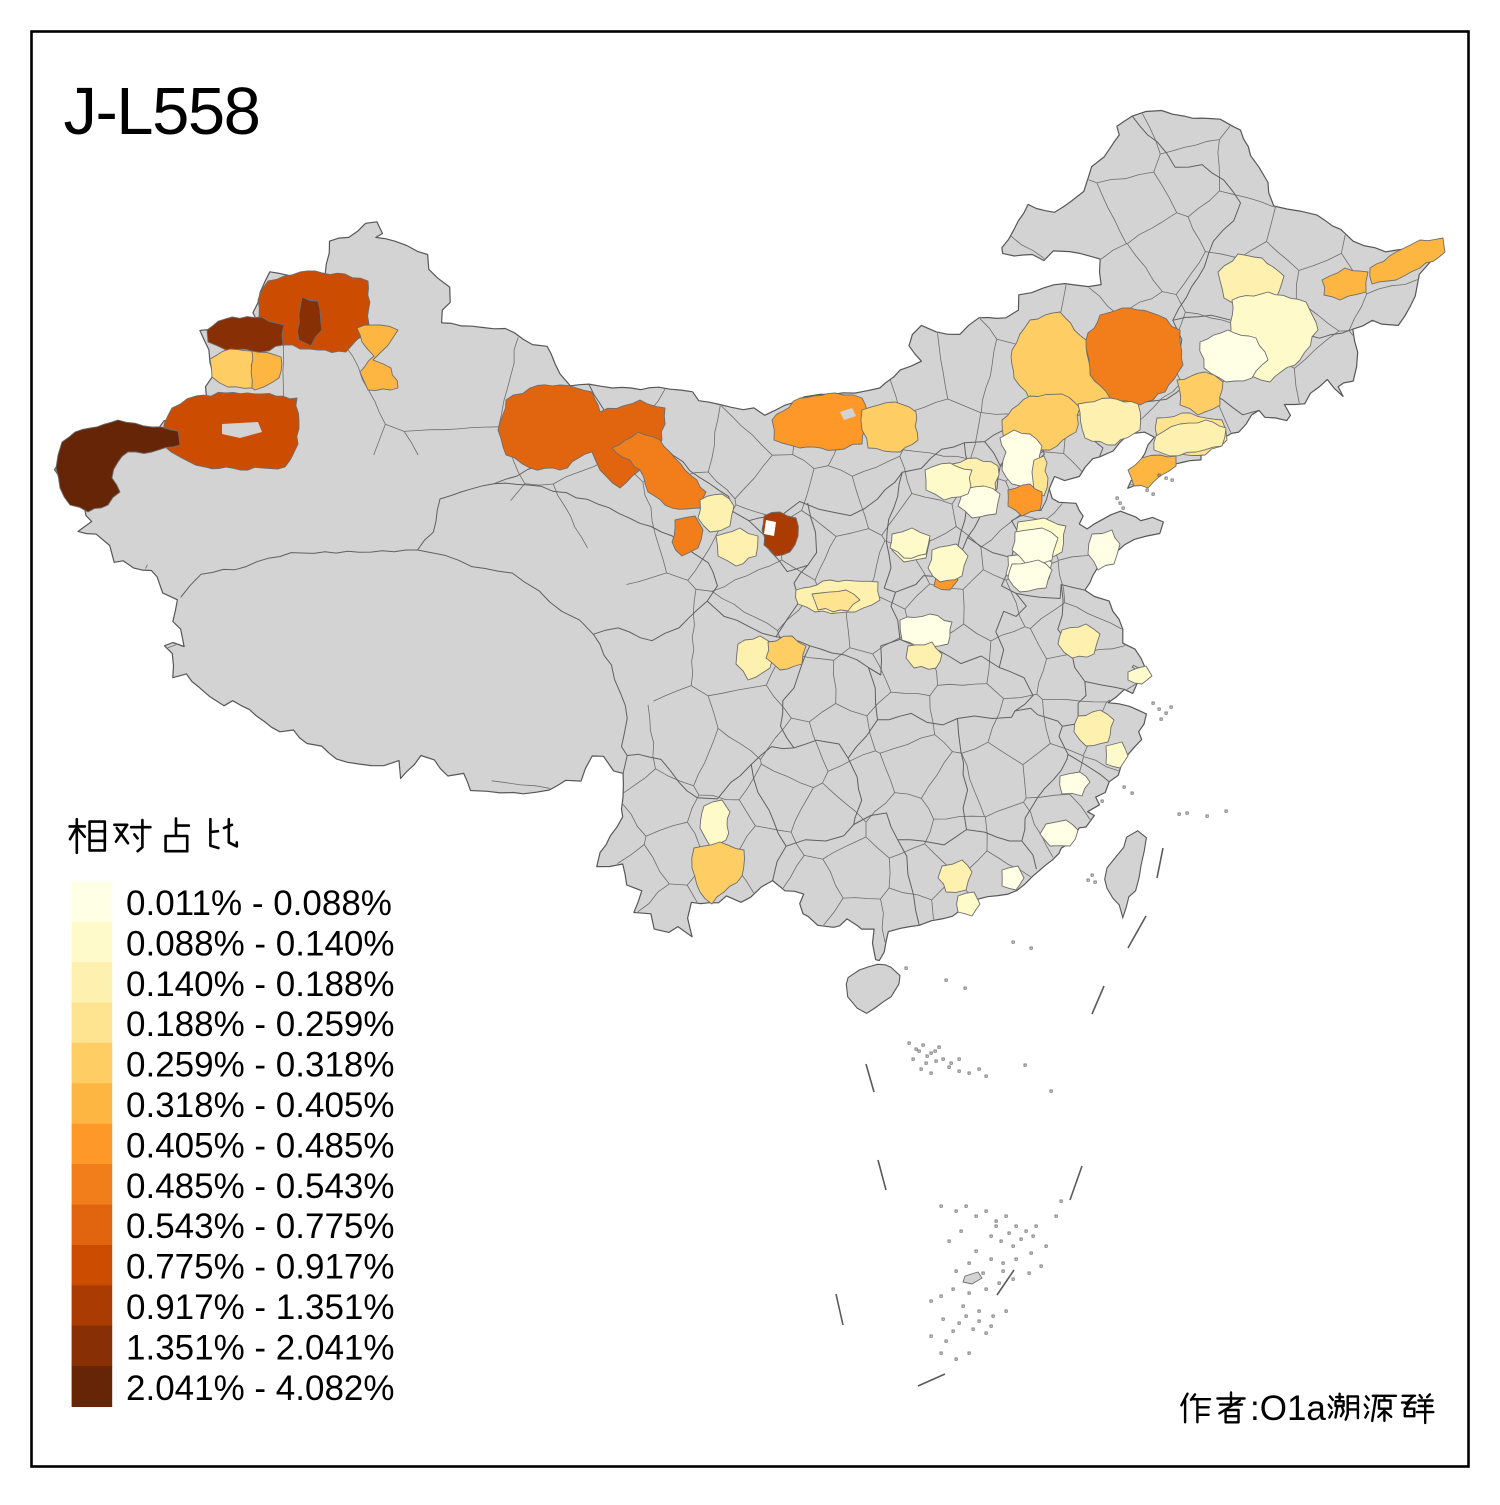 Image resolution: width=1500 pixels, height=1505 pixels. What do you see at coordinates (260, 1145) in the screenshot?
I see `svg-text: 0.405% - 0.485%` at bounding box center [260, 1145].